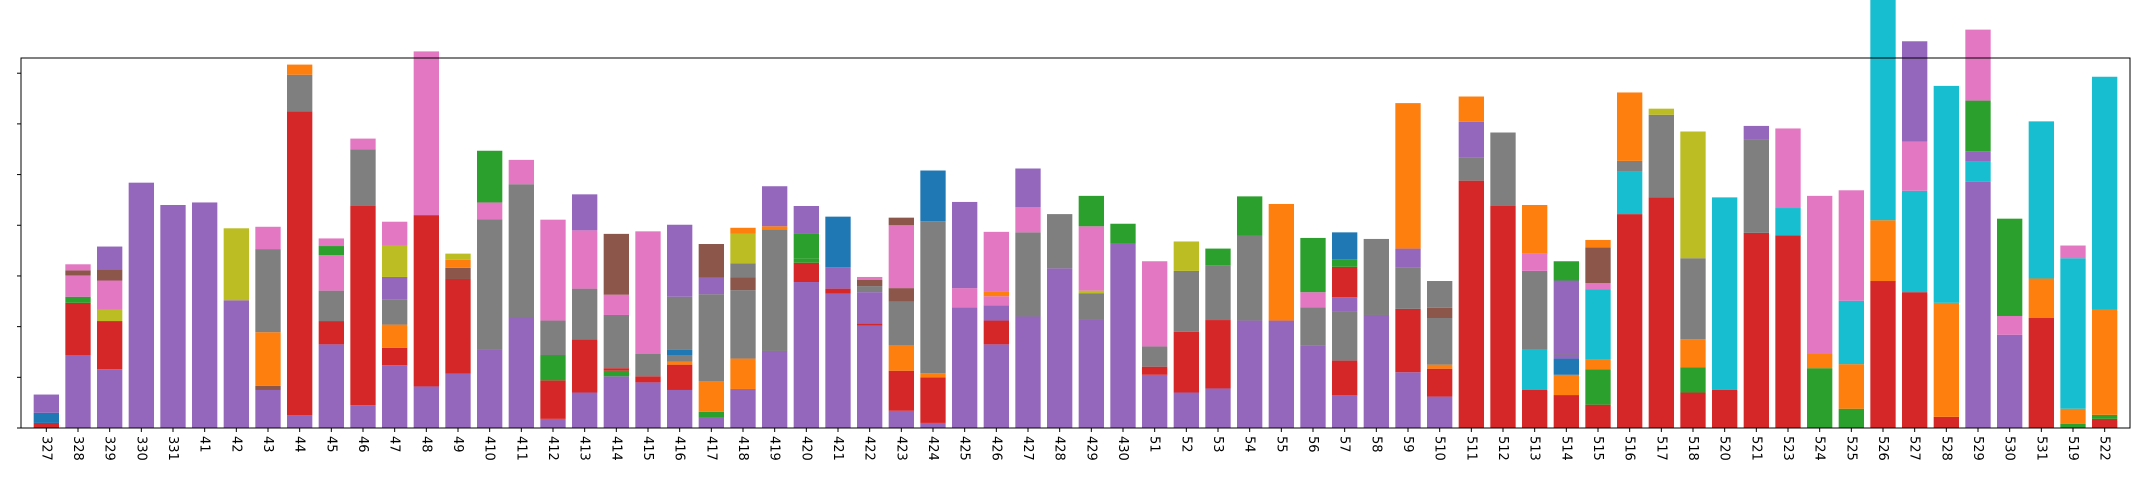  Describe the element at coordinates (1787, 448) in the screenshot. I see `x-tick-label-523: 523` at that location.